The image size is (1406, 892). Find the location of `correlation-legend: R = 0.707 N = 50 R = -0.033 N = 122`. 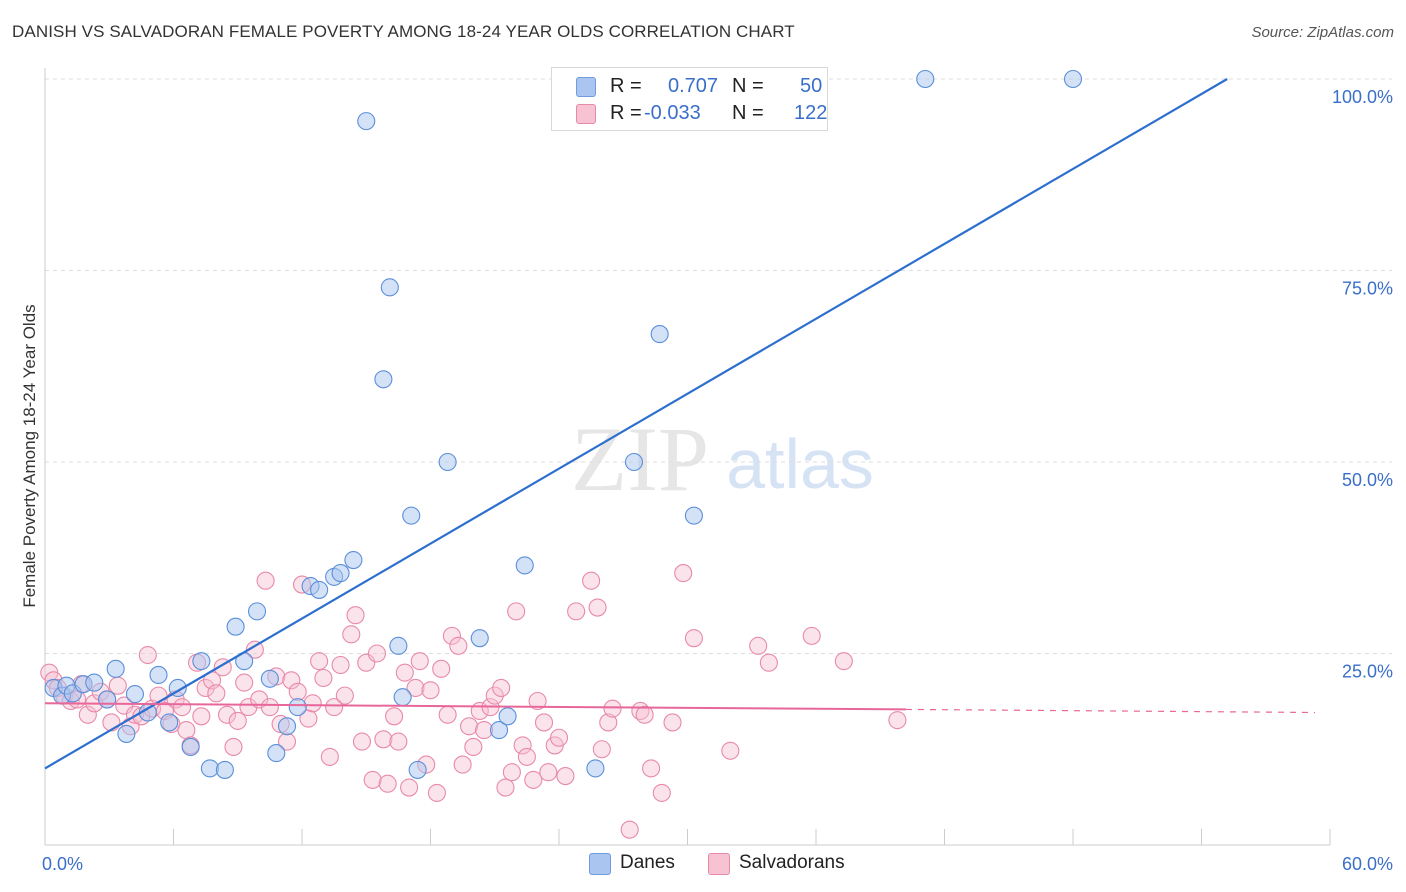

correlation-legend: R = 0.707 N = 50 R = -0.033 N = 122 is located at coordinates (689, 99).